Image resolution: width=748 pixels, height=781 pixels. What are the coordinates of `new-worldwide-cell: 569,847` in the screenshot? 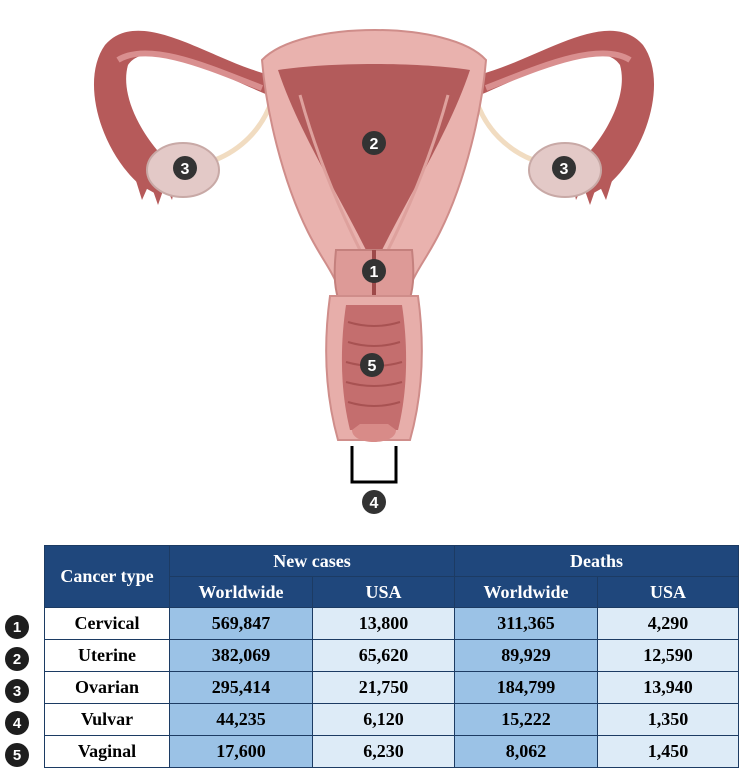 It's located at (241, 623).